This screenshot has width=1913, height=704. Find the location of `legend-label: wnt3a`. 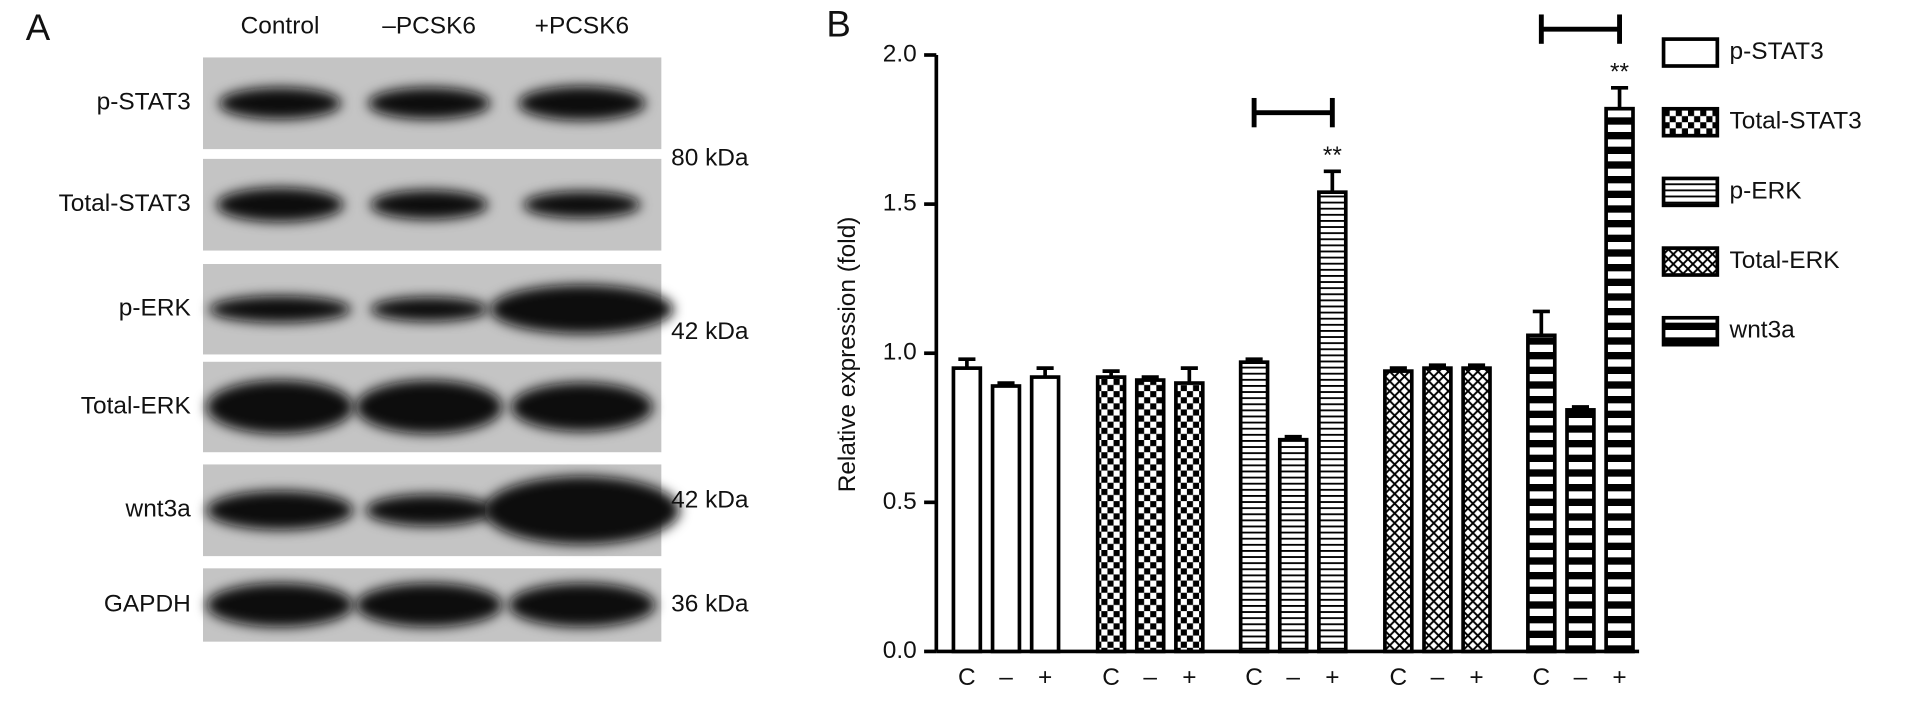

legend-label: wnt3a is located at coordinates (1762, 330).